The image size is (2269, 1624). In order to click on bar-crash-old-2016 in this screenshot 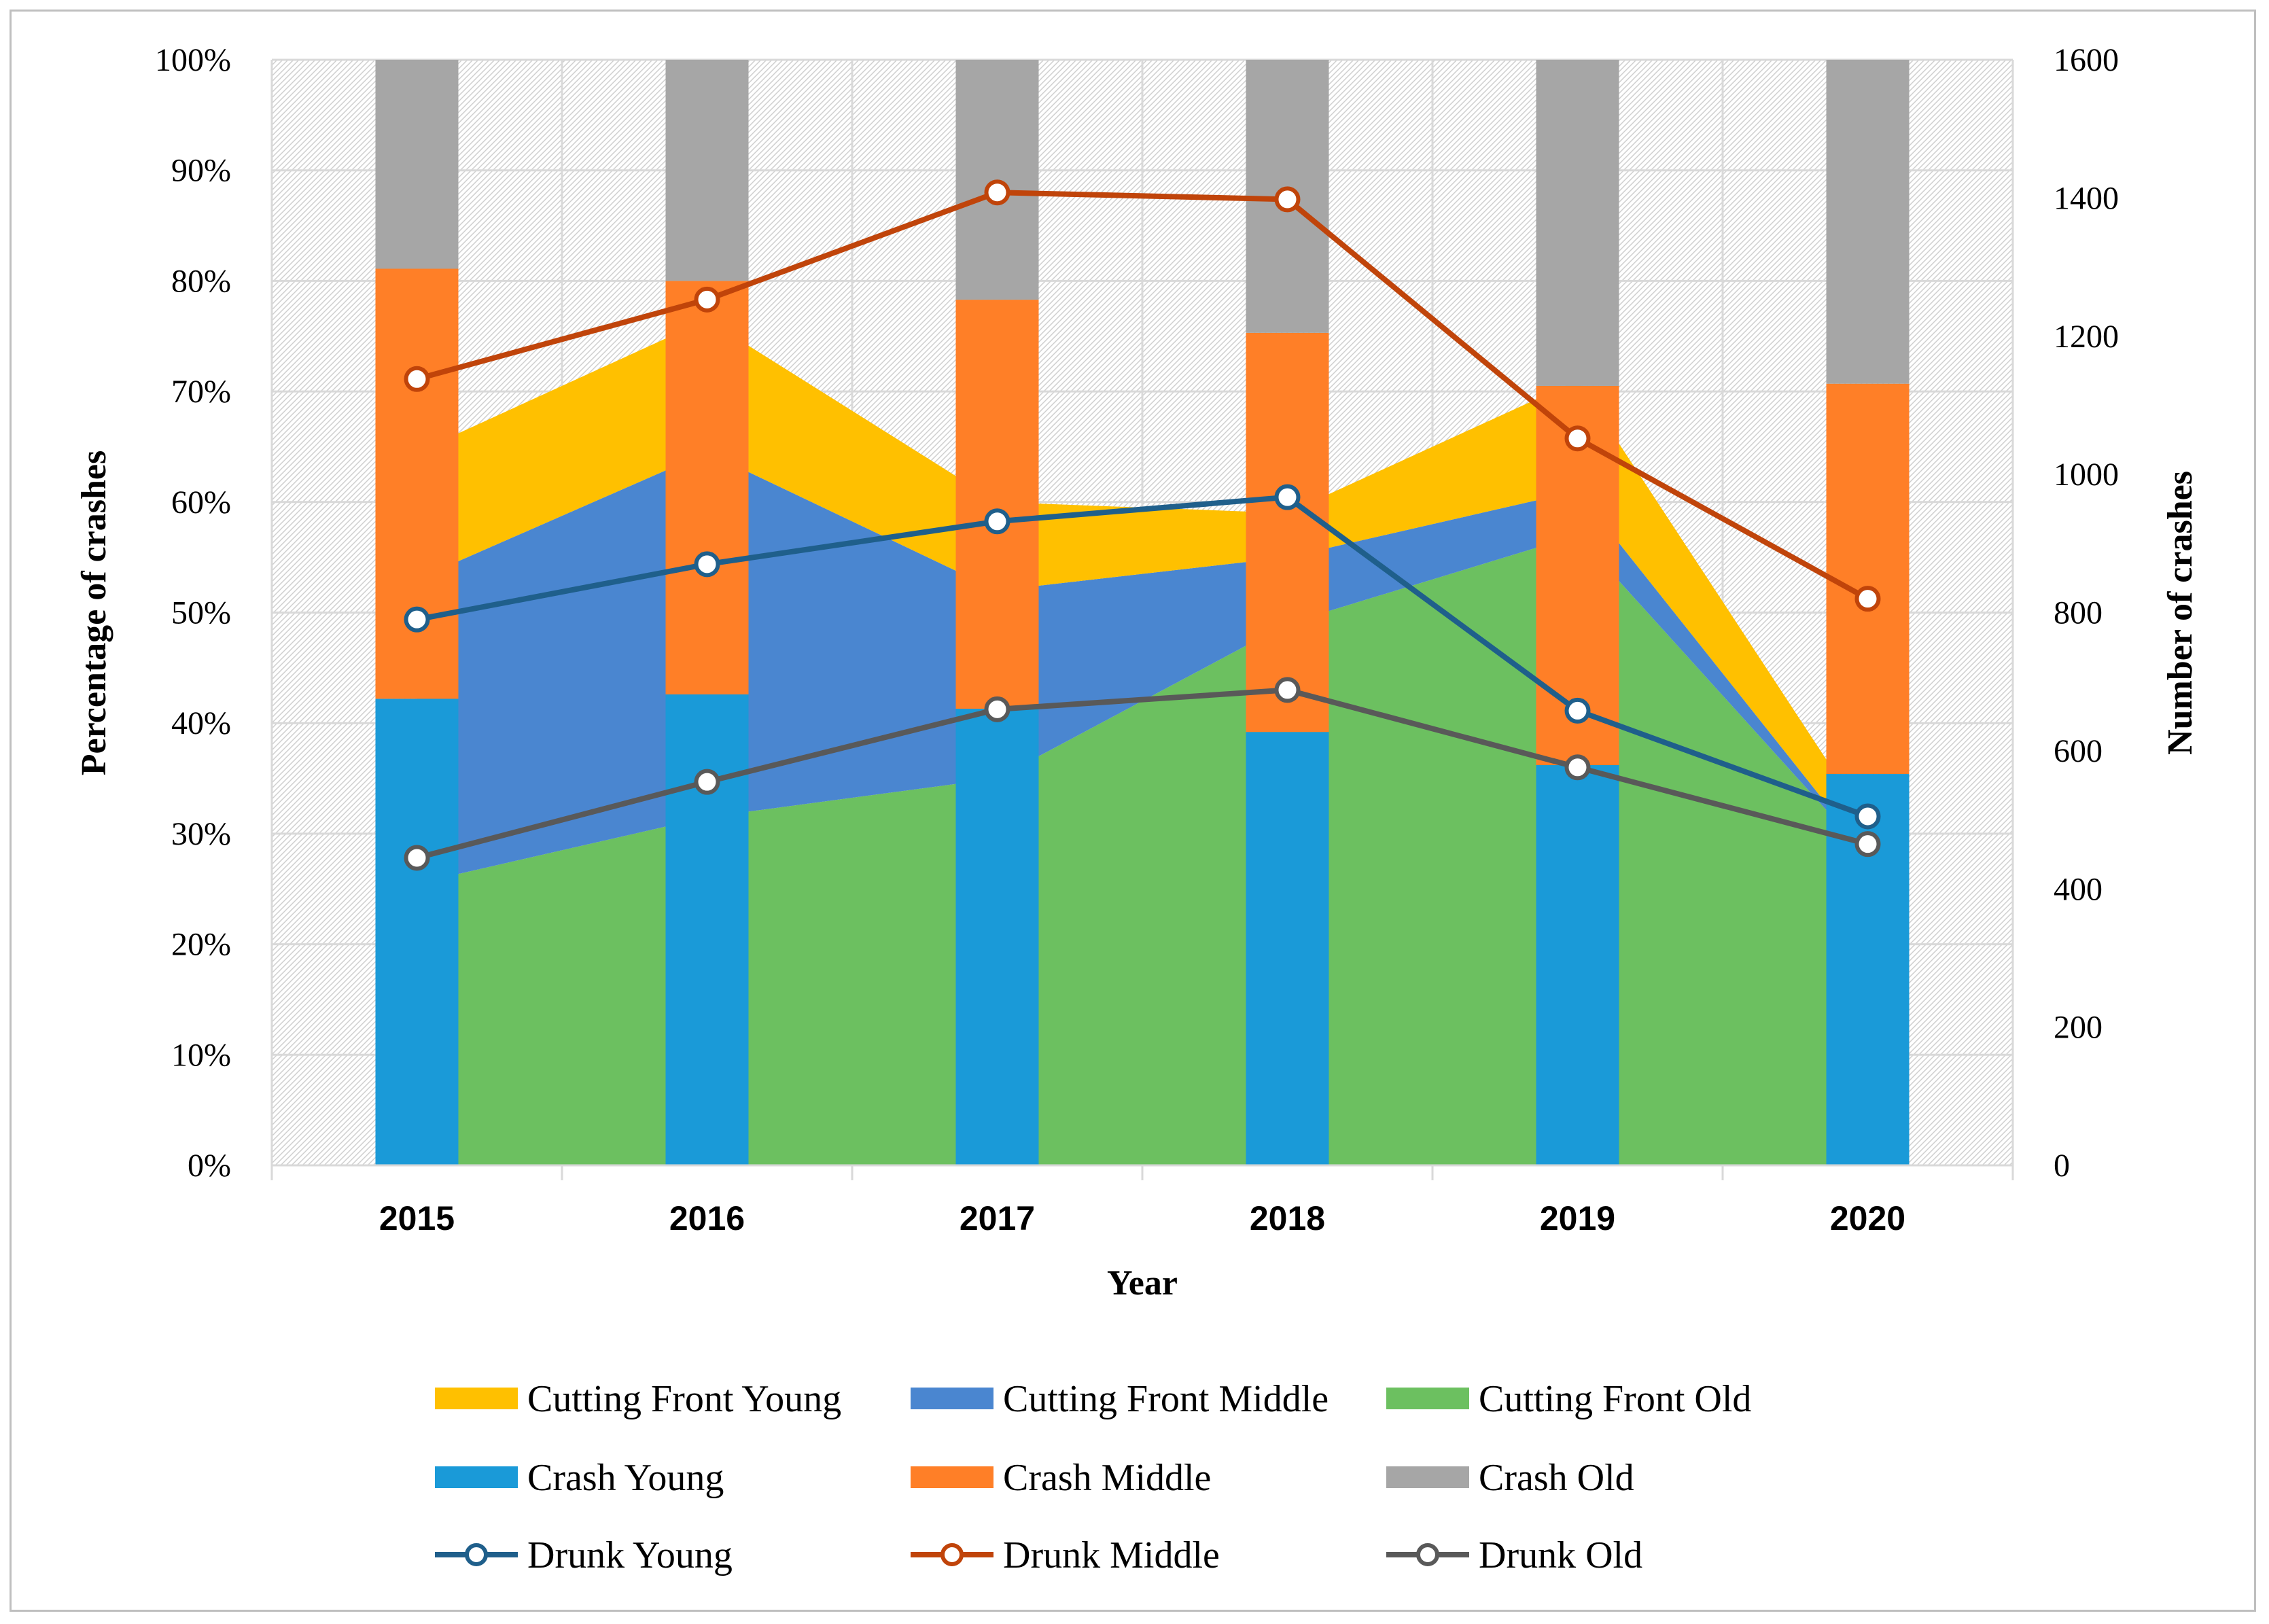, I will do `click(707, 170)`.